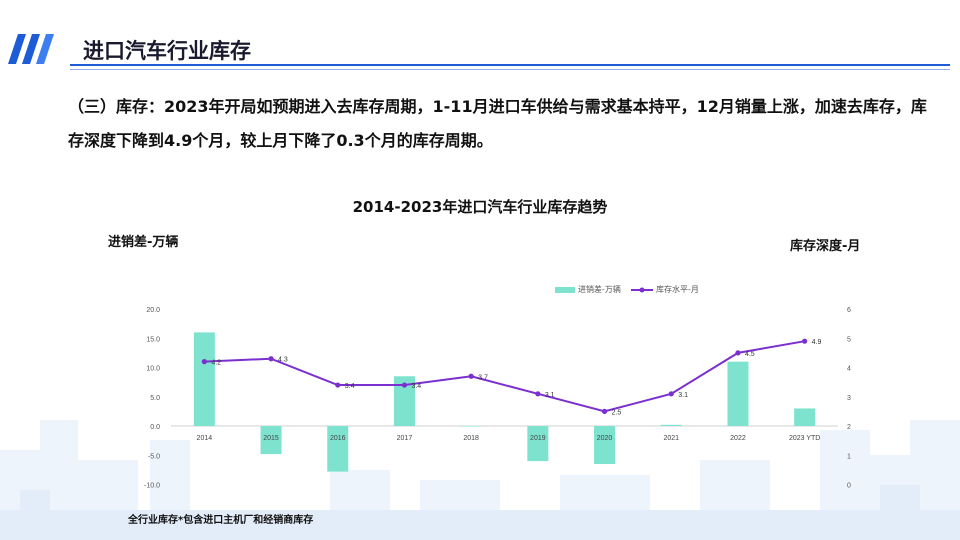  I want to click on category-label: 2019, so click(538, 438).